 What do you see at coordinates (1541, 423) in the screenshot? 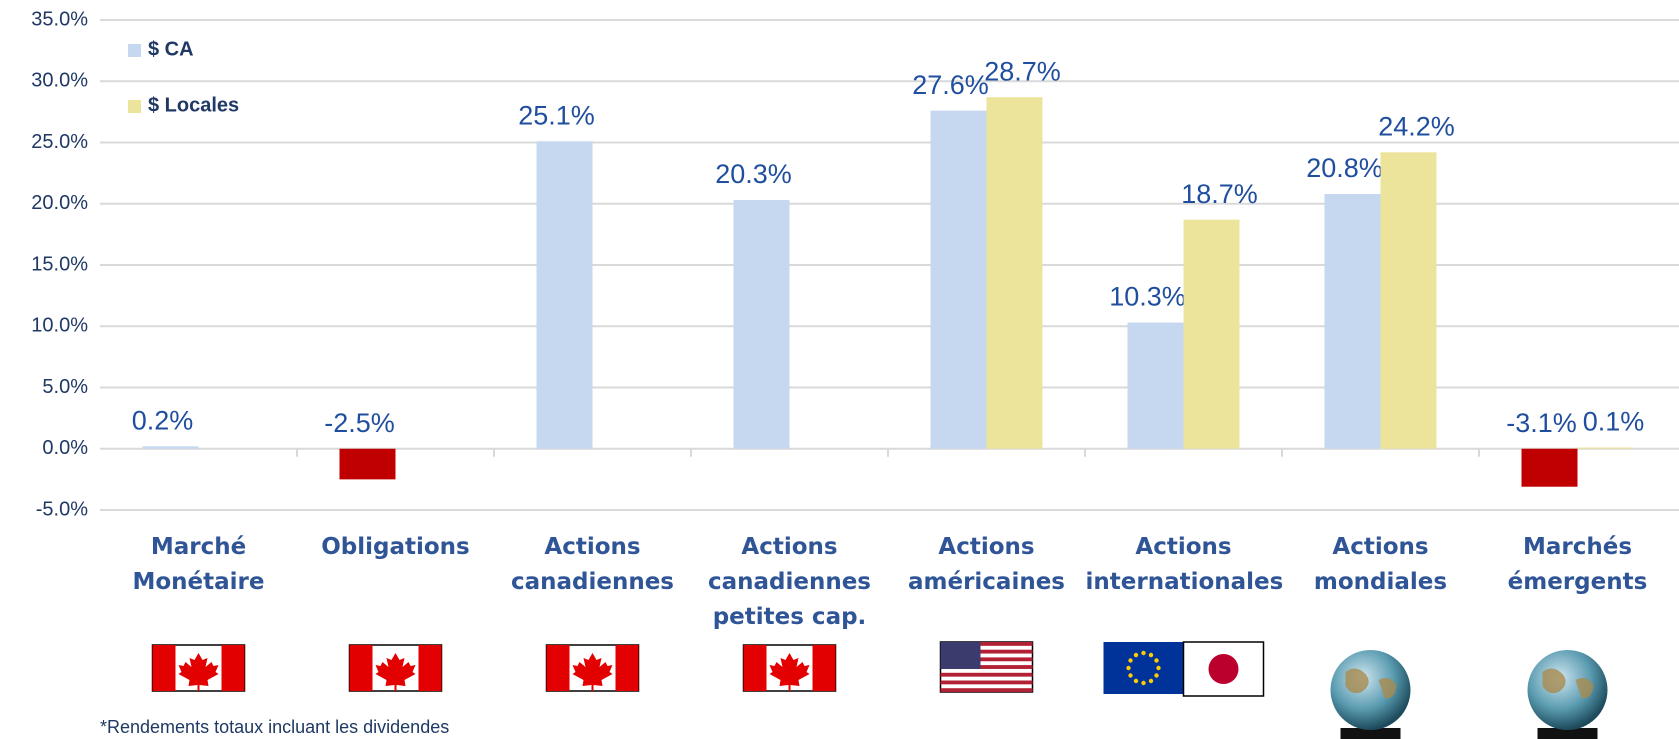
I see `value-label: -3.1%` at bounding box center [1541, 423].